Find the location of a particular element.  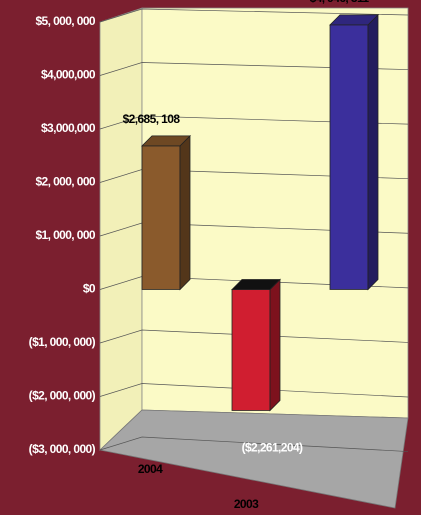

value-label: $2,685, 108 is located at coordinates (152, 119).